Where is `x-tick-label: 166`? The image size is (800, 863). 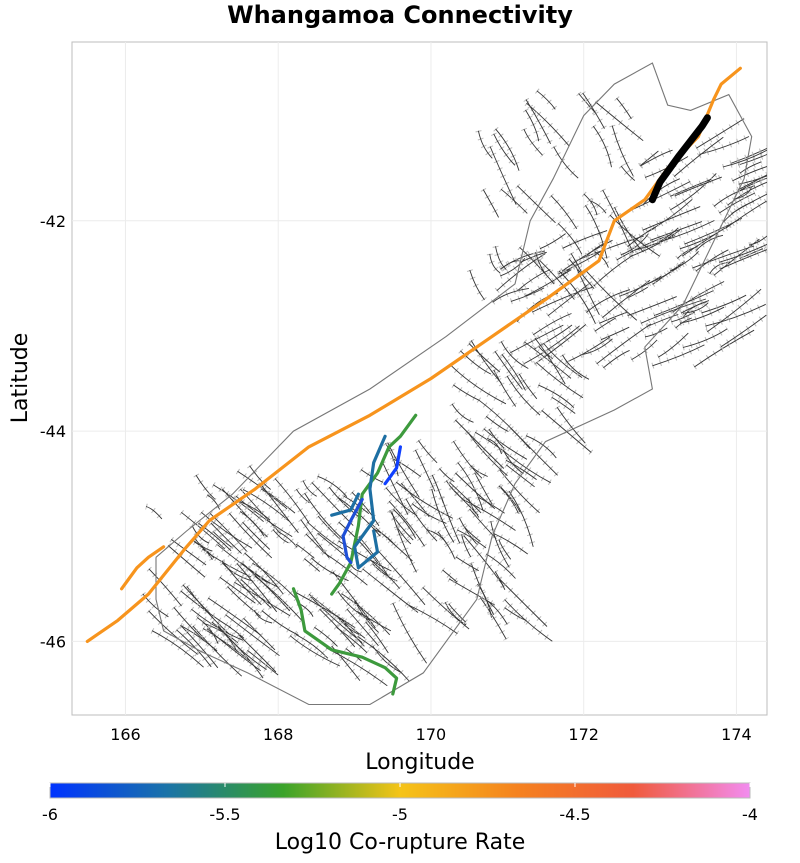
x-tick-label: 166 is located at coordinates (125, 734).